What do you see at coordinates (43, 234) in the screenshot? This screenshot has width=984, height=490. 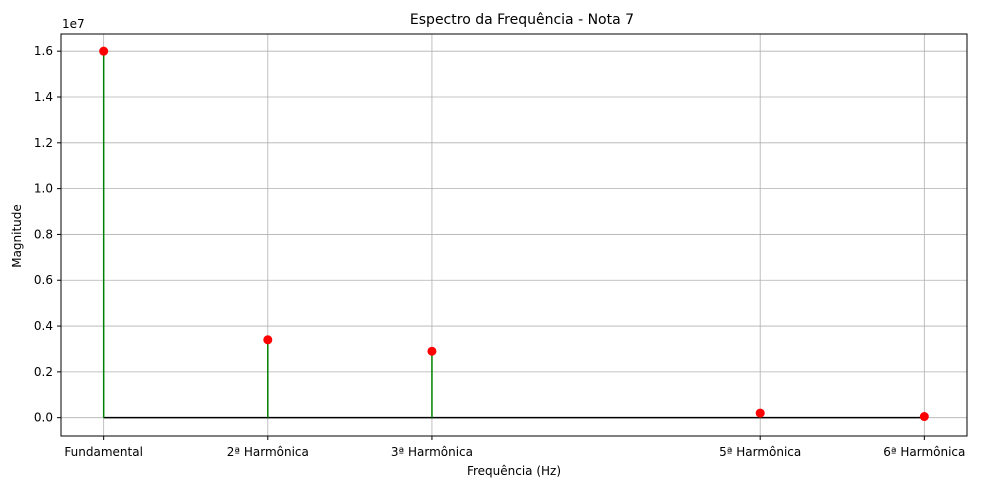 I see `y-tick-label: 0.8` at bounding box center [43, 234].